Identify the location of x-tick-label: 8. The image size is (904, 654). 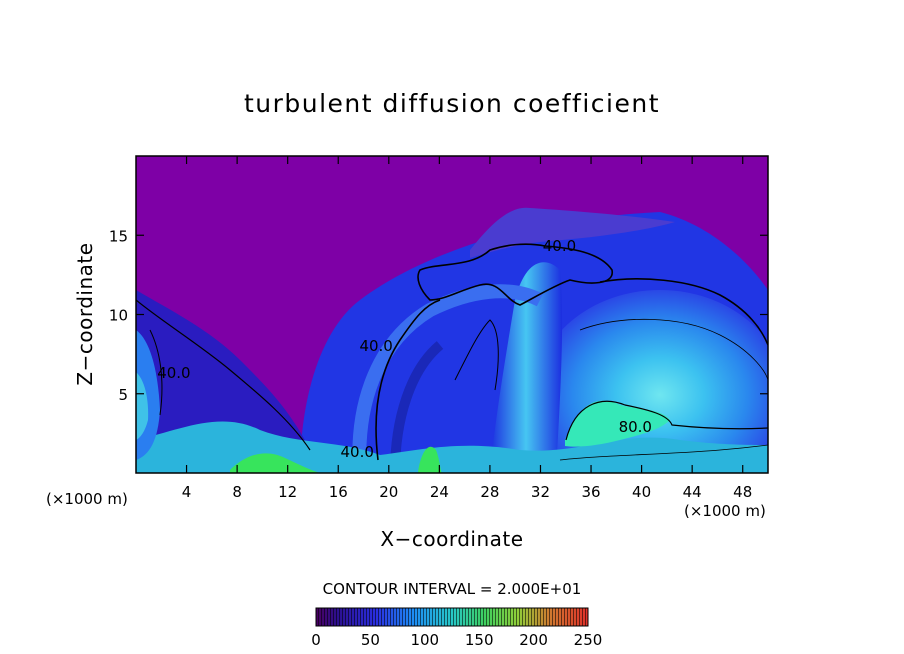
(237, 492).